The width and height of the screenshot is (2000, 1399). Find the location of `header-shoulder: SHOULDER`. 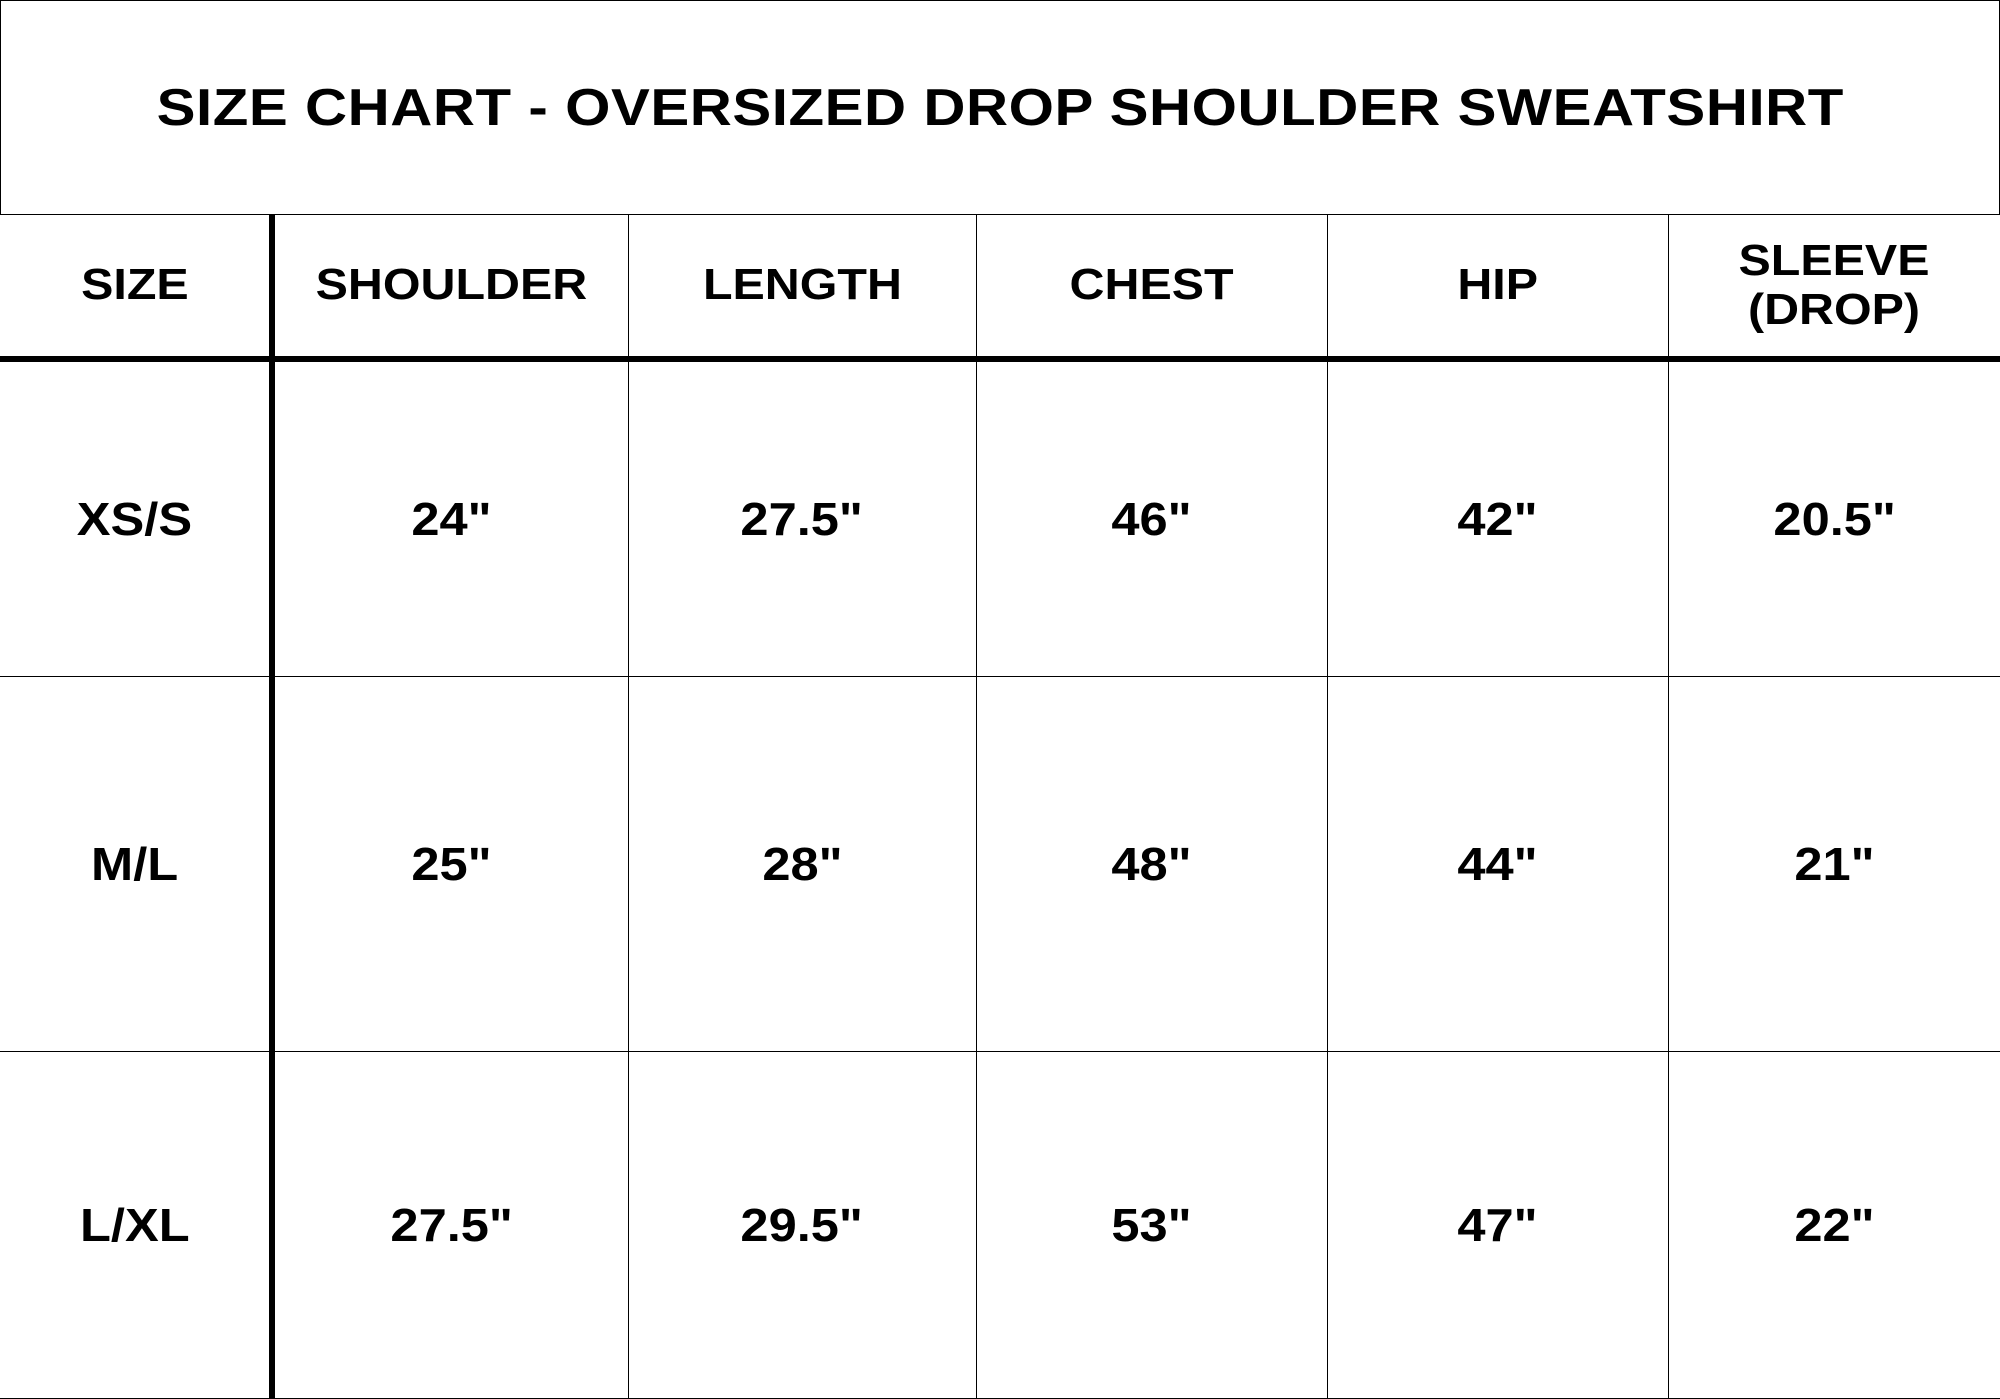

header-shoulder: SHOULDER is located at coordinates (450, 288).